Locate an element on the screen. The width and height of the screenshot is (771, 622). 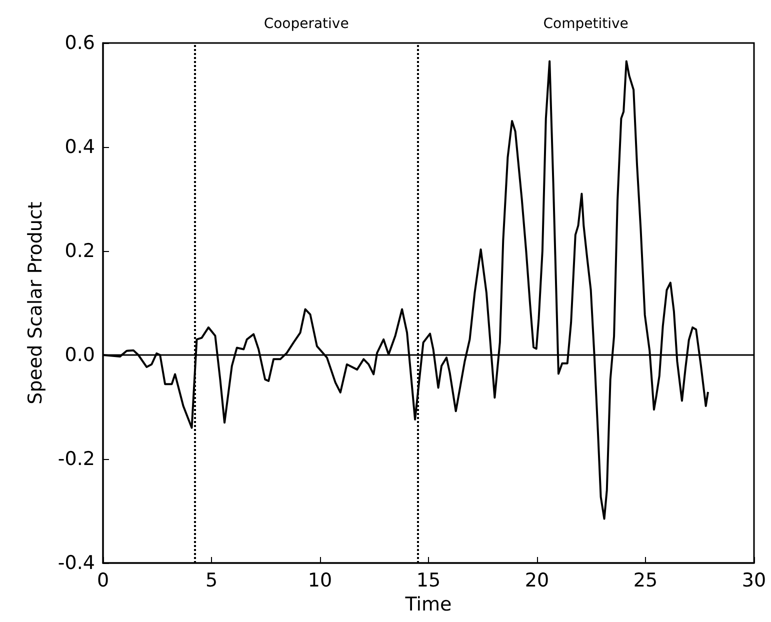
y-tick-label: 0.2 is located at coordinates (79, 251).